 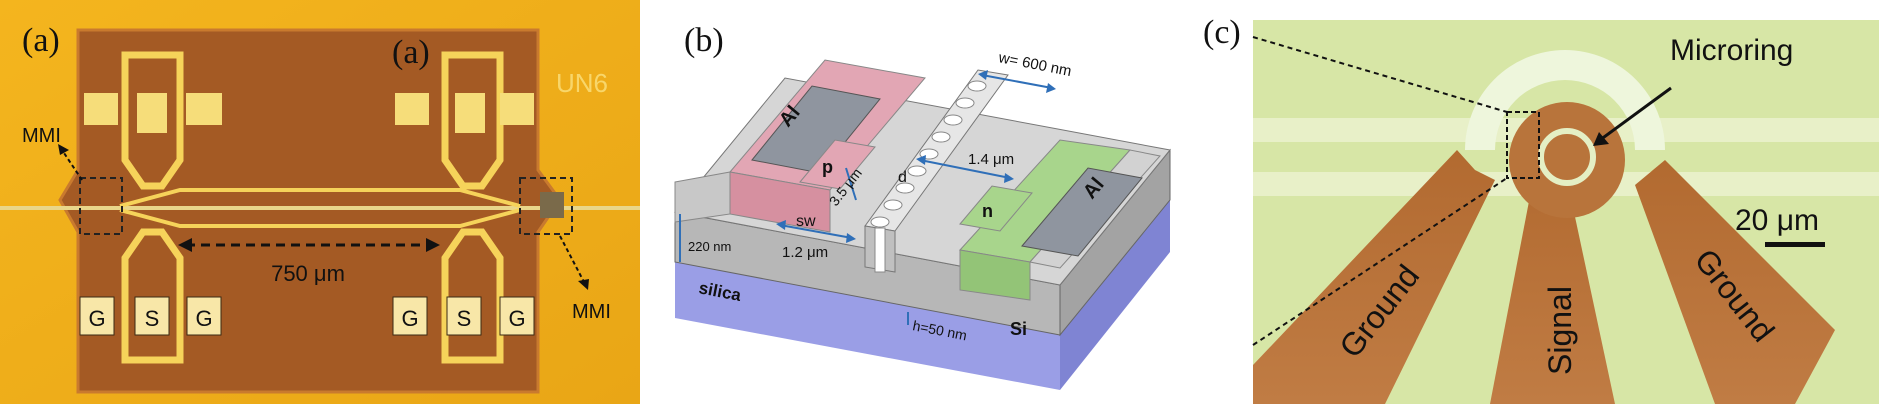 I want to click on panel-b-label: (b), so click(x=704, y=40).